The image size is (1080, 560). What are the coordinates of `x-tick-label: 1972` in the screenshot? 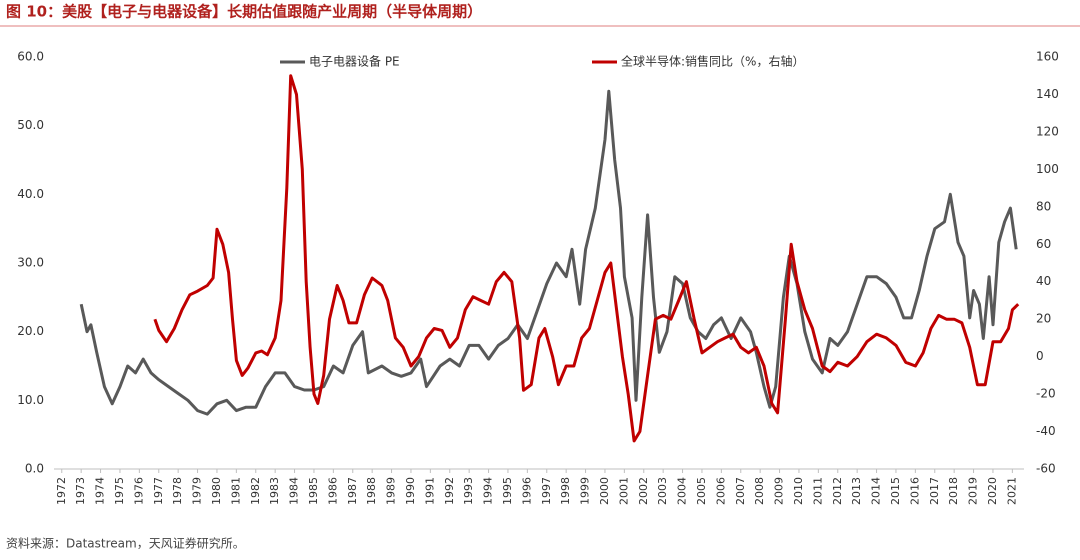 It's located at (61, 491).